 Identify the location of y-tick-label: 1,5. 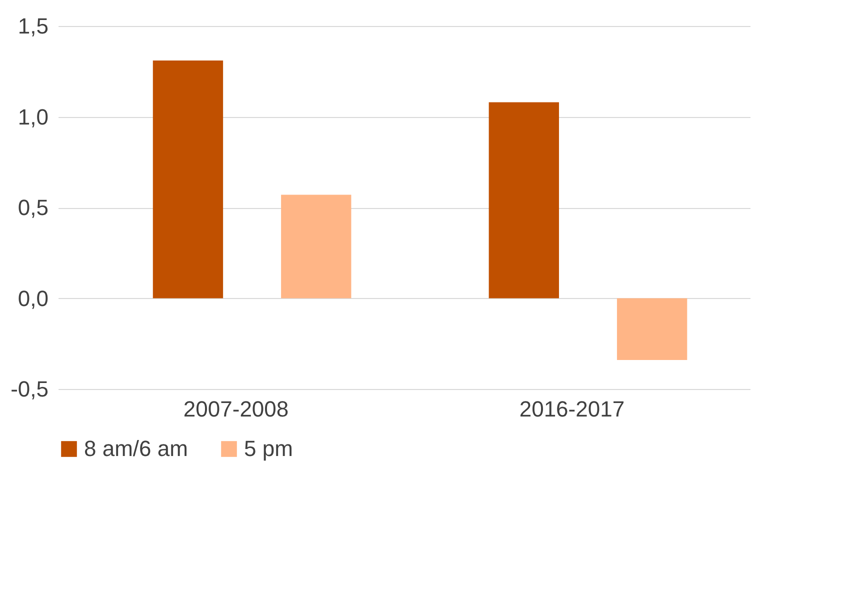
(33, 26).